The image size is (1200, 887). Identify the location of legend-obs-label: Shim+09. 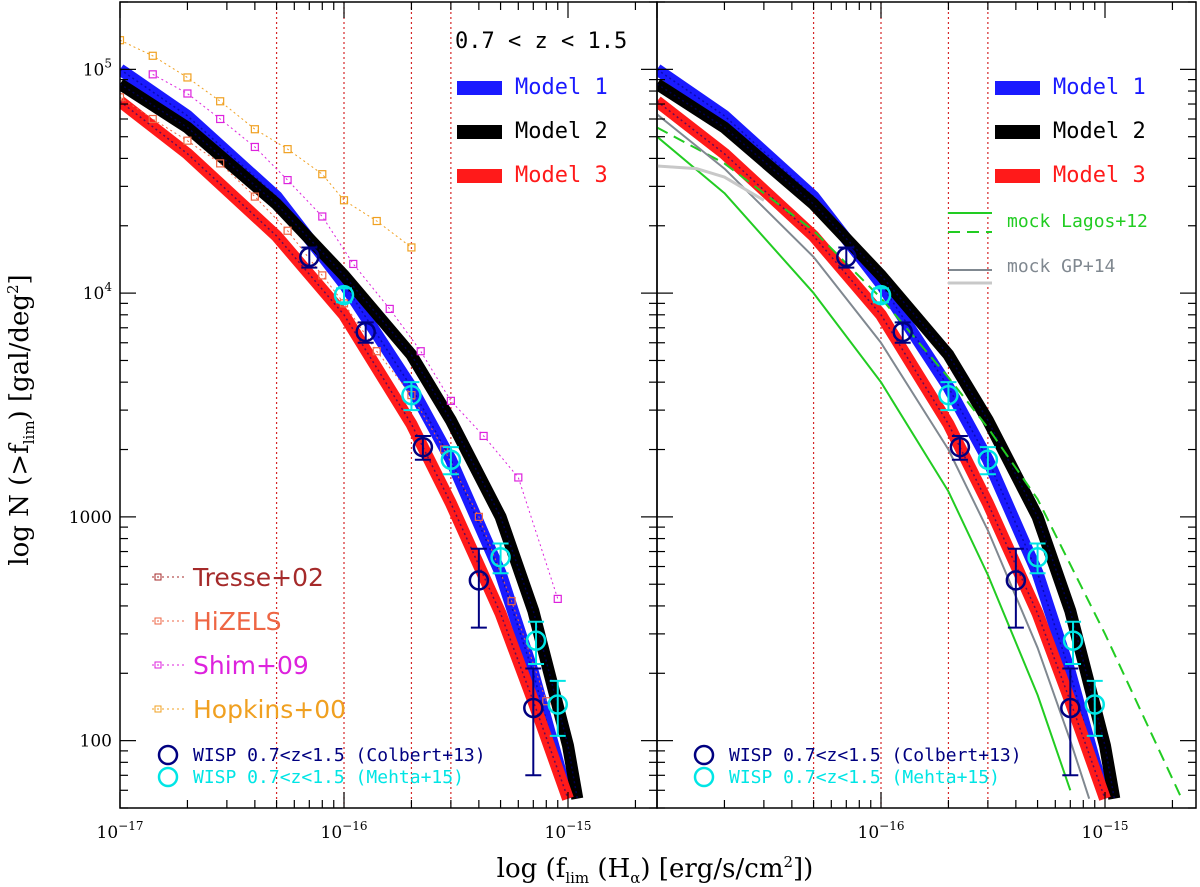
(251, 665).